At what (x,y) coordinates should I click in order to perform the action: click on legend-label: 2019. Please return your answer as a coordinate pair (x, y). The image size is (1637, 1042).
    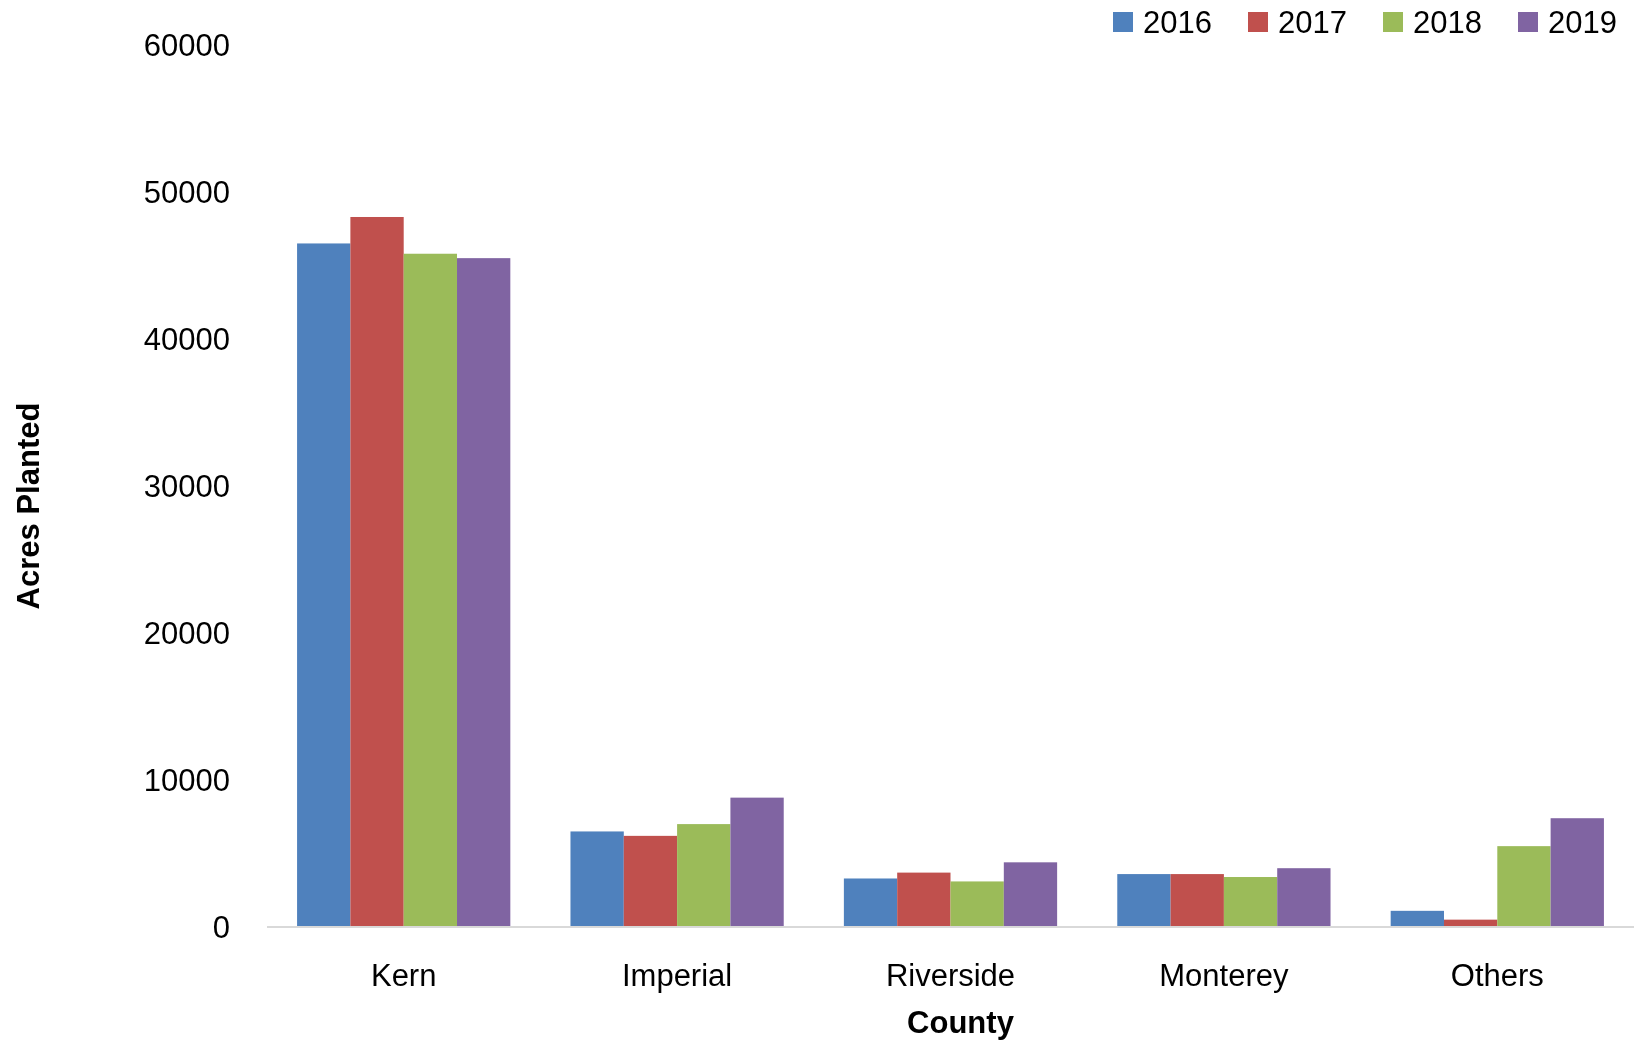
    Looking at the image, I should click on (1582, 22).